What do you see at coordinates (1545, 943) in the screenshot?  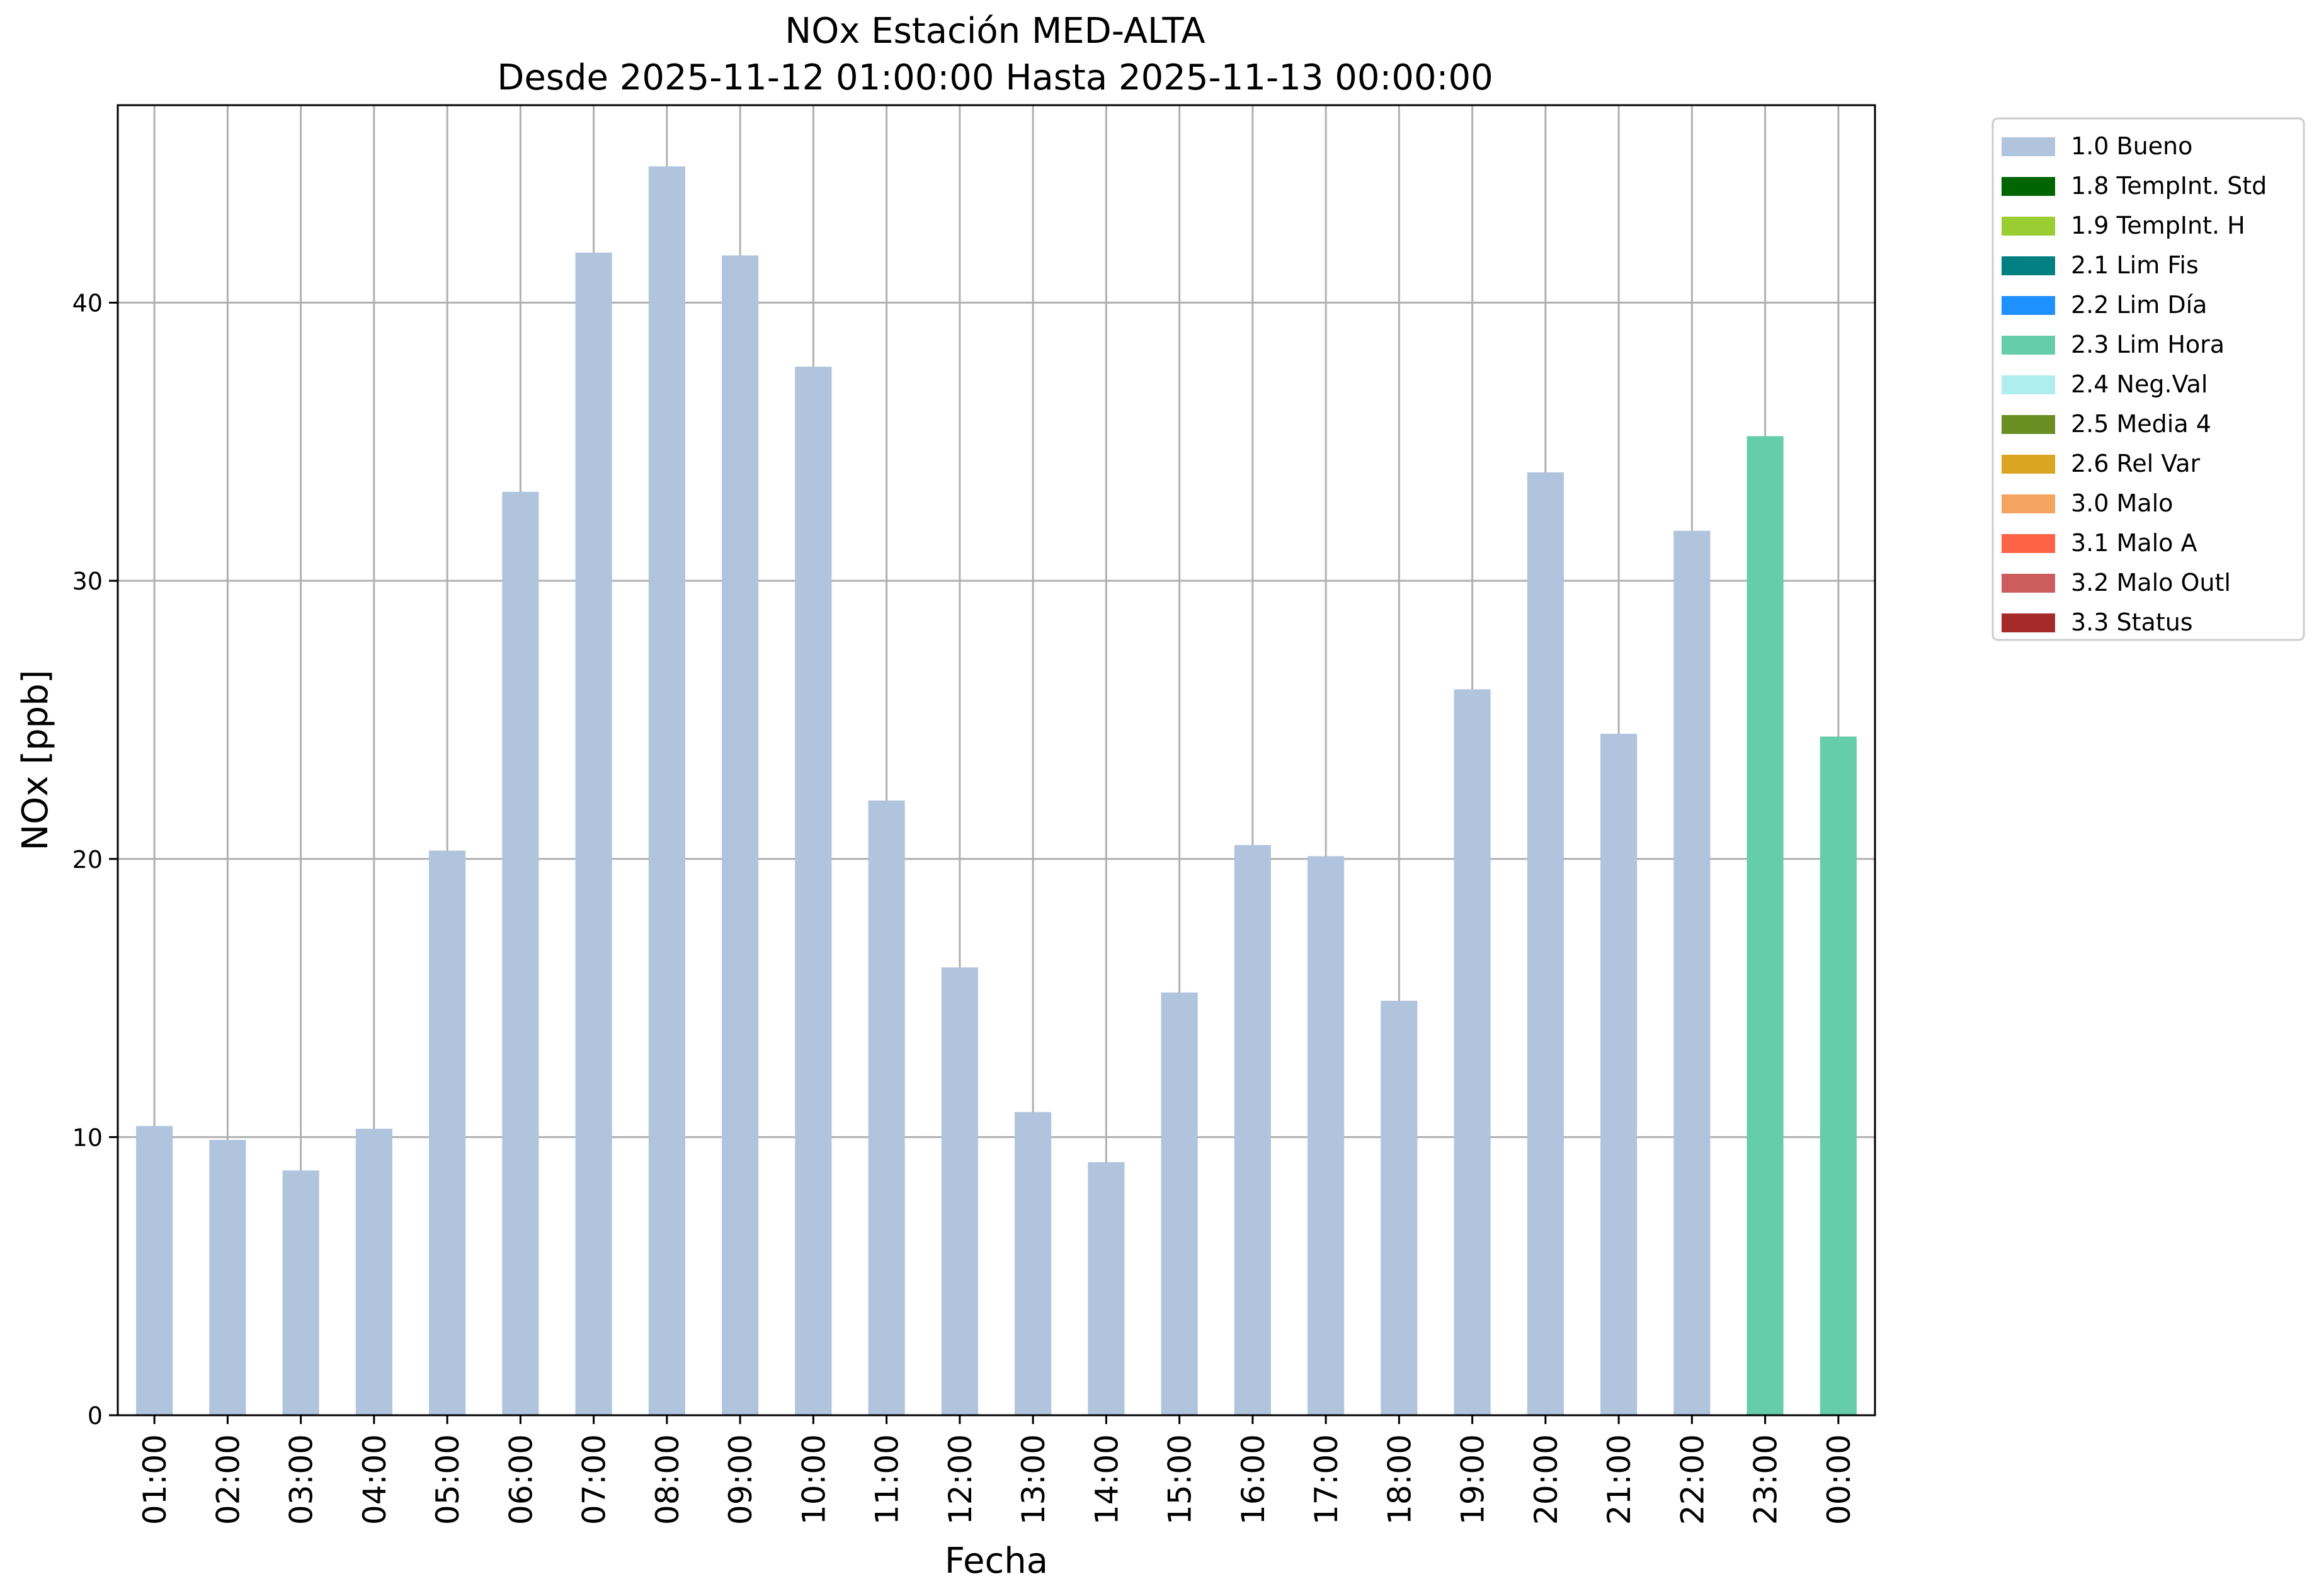 I see `bar-2000` at bounding box center [1545, 943].